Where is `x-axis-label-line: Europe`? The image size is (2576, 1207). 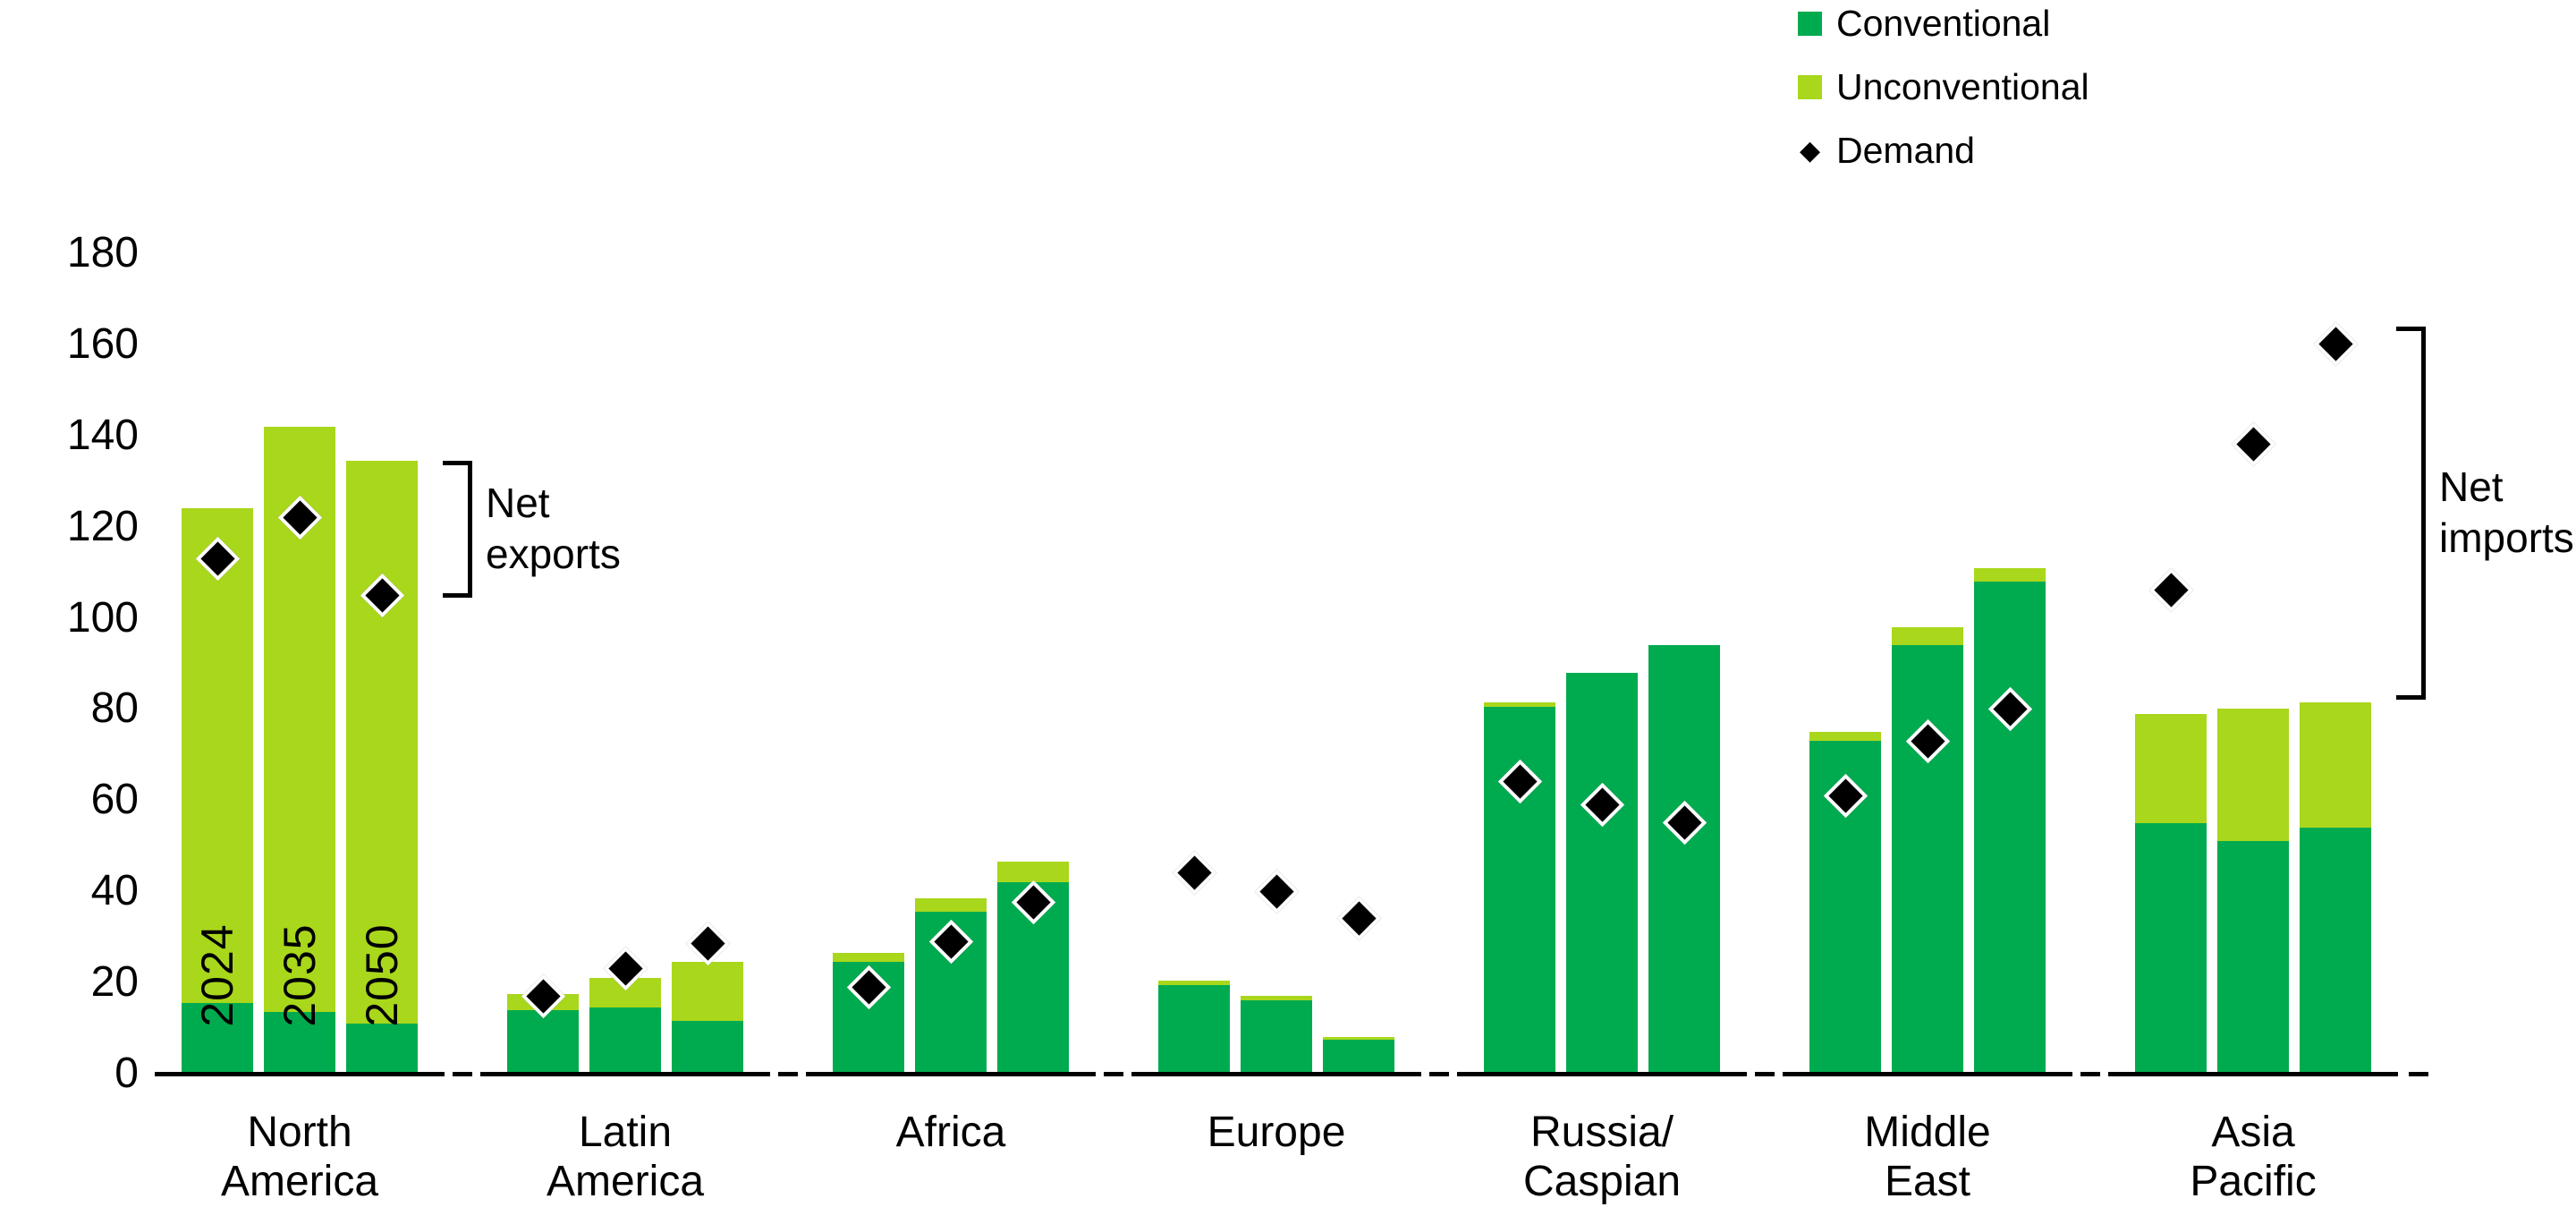 x-axis-label-line: Europe is located at coordinates (1276, 1132).